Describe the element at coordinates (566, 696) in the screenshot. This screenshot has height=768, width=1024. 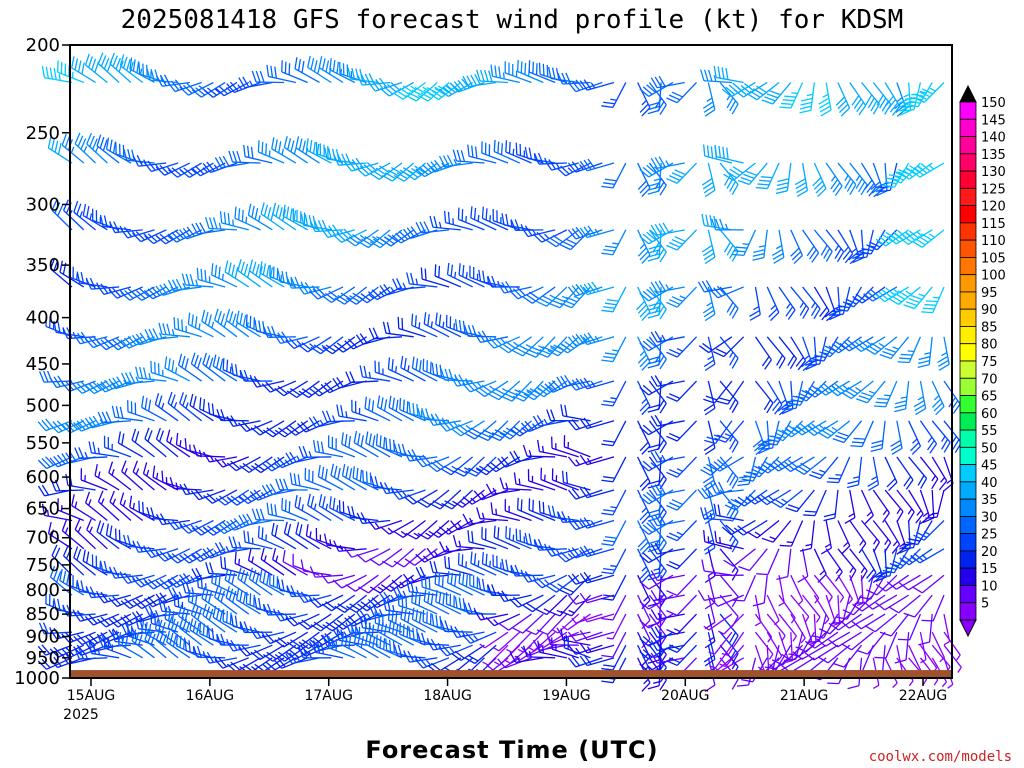
I see `x-tick-label: 19AUG` at that location.